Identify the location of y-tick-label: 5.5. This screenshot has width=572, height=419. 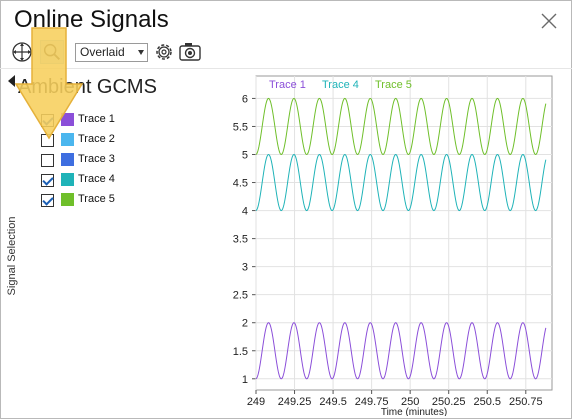
(240, 127).